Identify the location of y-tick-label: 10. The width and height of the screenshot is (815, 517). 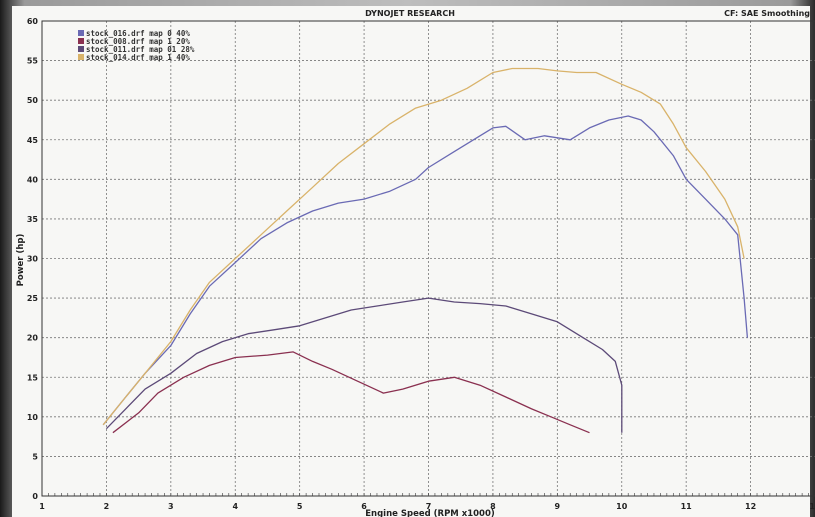
(33, 417).